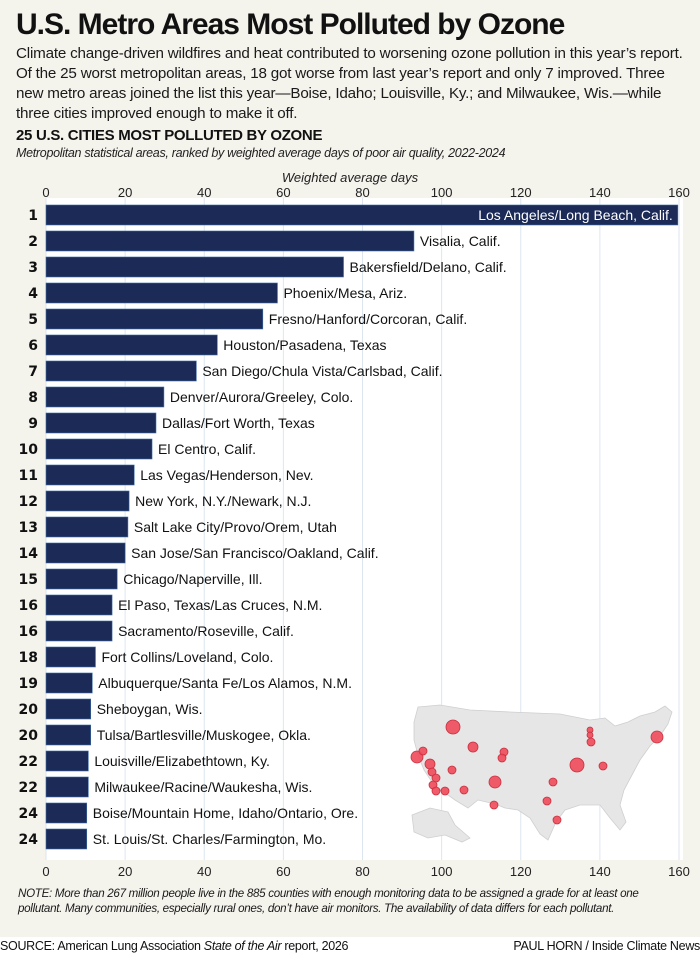 The image size is (700, 959). Describe the element at coordinates (33, 320) in the screenshot. I see `rank-label: 5` at that location.